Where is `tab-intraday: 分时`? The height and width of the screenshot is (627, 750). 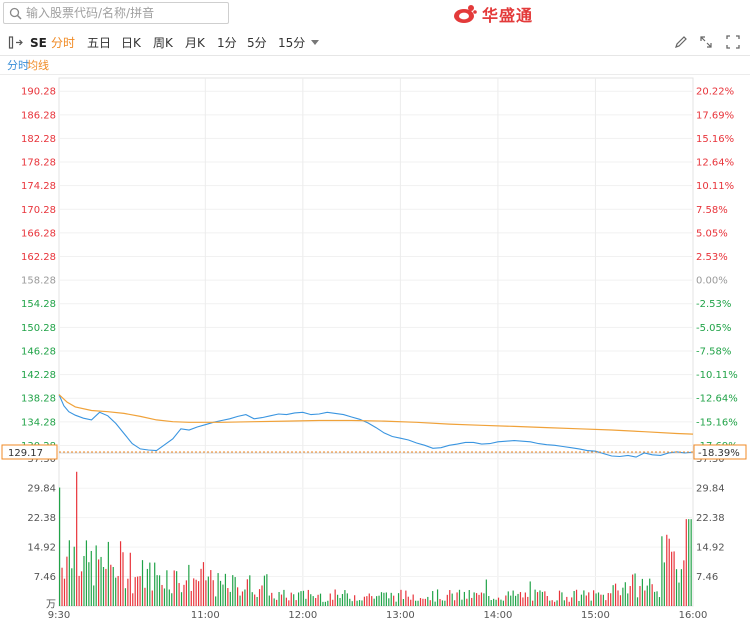 tab-intraday: 分时 is located at coordinates (63, 43).